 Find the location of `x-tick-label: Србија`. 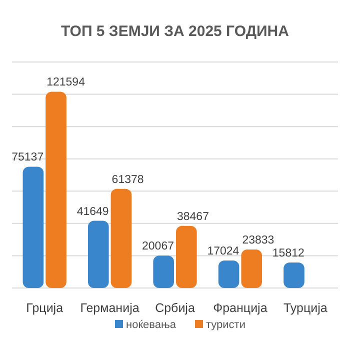

x-tick-label: Србија is located at coordinates (175, 308).